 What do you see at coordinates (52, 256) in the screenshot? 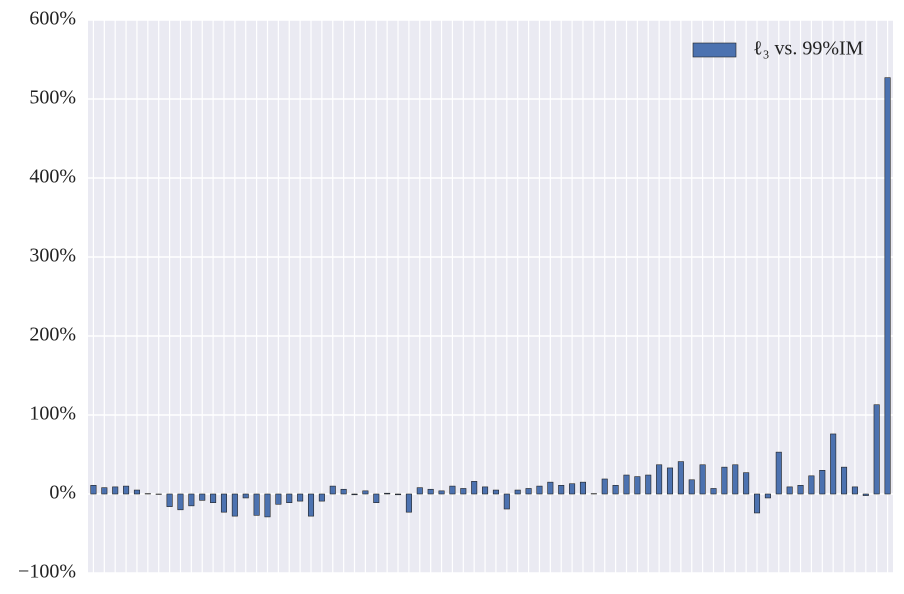
I see `y-tick-label: 300%` at bounding box center [52, 256].